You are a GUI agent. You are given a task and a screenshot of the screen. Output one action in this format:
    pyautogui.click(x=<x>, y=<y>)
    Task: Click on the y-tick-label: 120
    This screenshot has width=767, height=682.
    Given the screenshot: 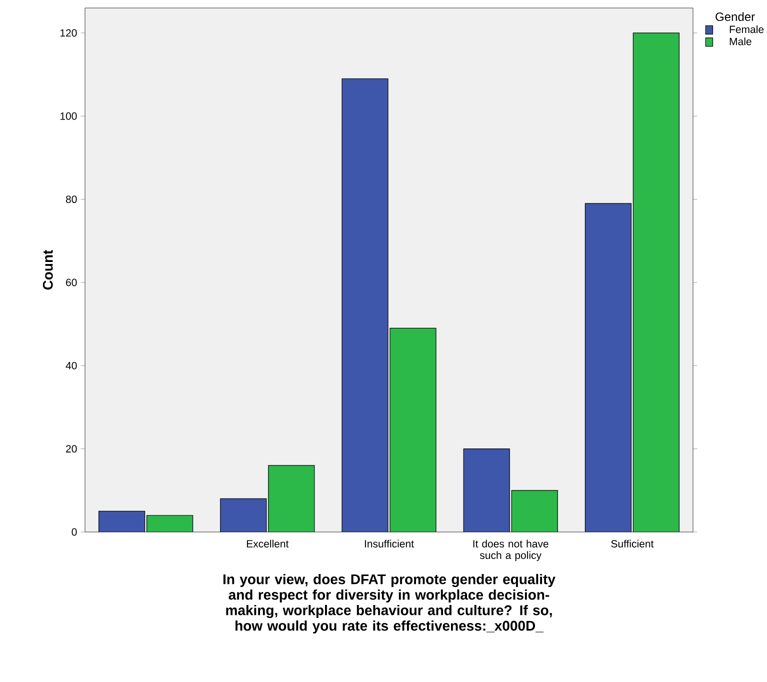 What is the action you would take?
    pyautogui.click(x=68, y=33)
    